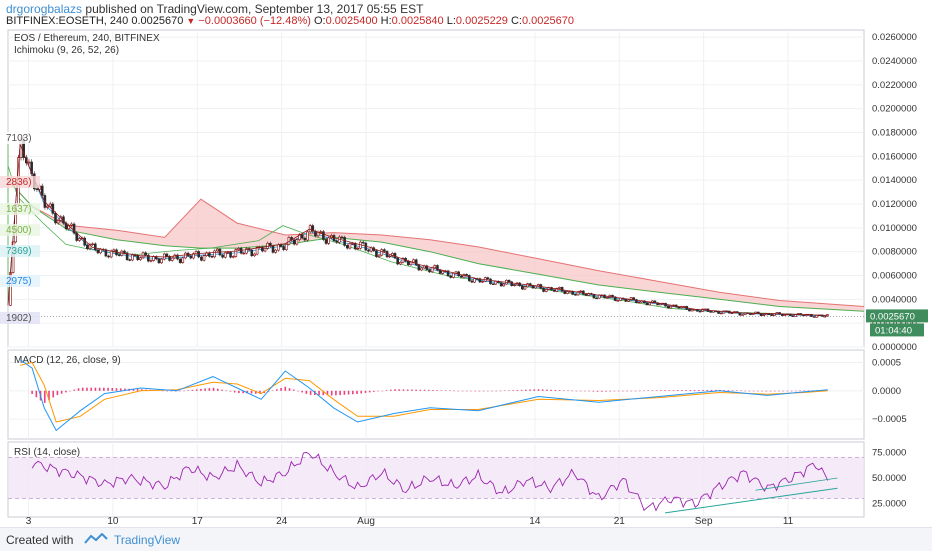 This screenshot has height=551, width=932. What do you see at coordinates (889, 478) in the screenshot?
I see `rsi-y-tick-label: 50.0000` at bounding box center [889, 478].